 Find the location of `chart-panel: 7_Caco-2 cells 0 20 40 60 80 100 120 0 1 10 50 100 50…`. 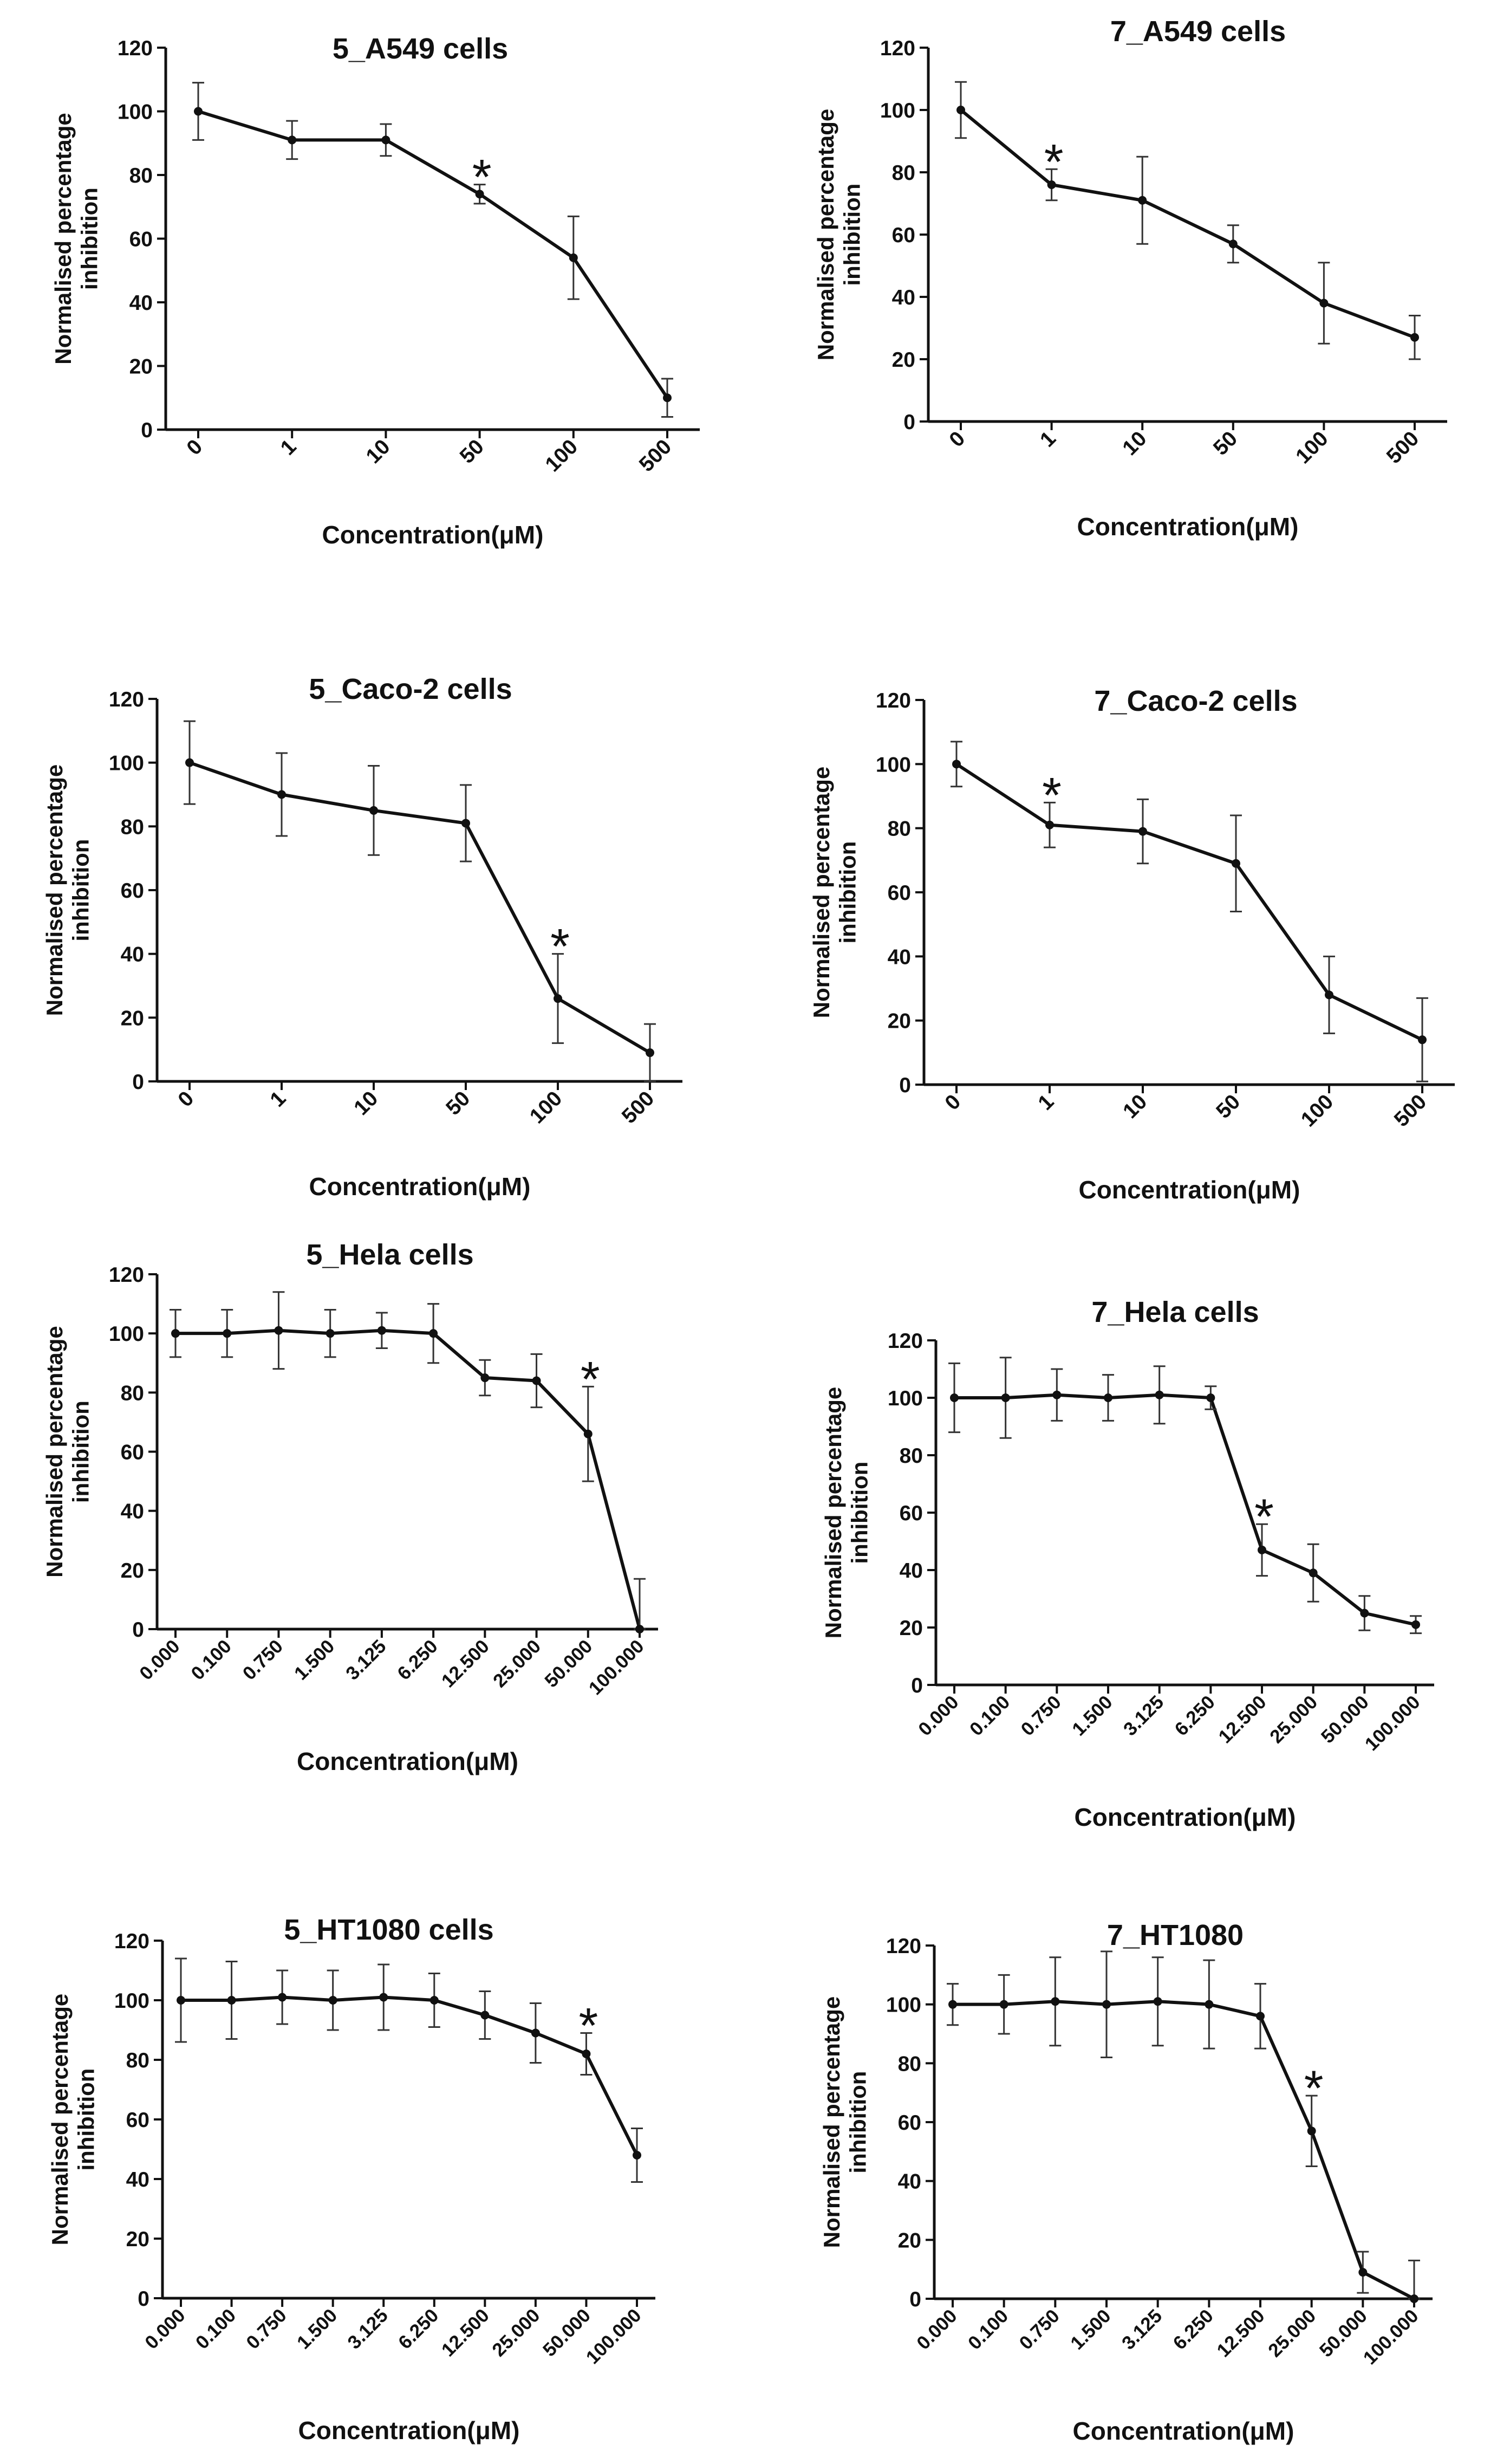

chart-panel: 7_Caco-2 cells 0 20 40 60 80 100 120 0 1 10 50 100 50… is located at coordinates (1132, 944).